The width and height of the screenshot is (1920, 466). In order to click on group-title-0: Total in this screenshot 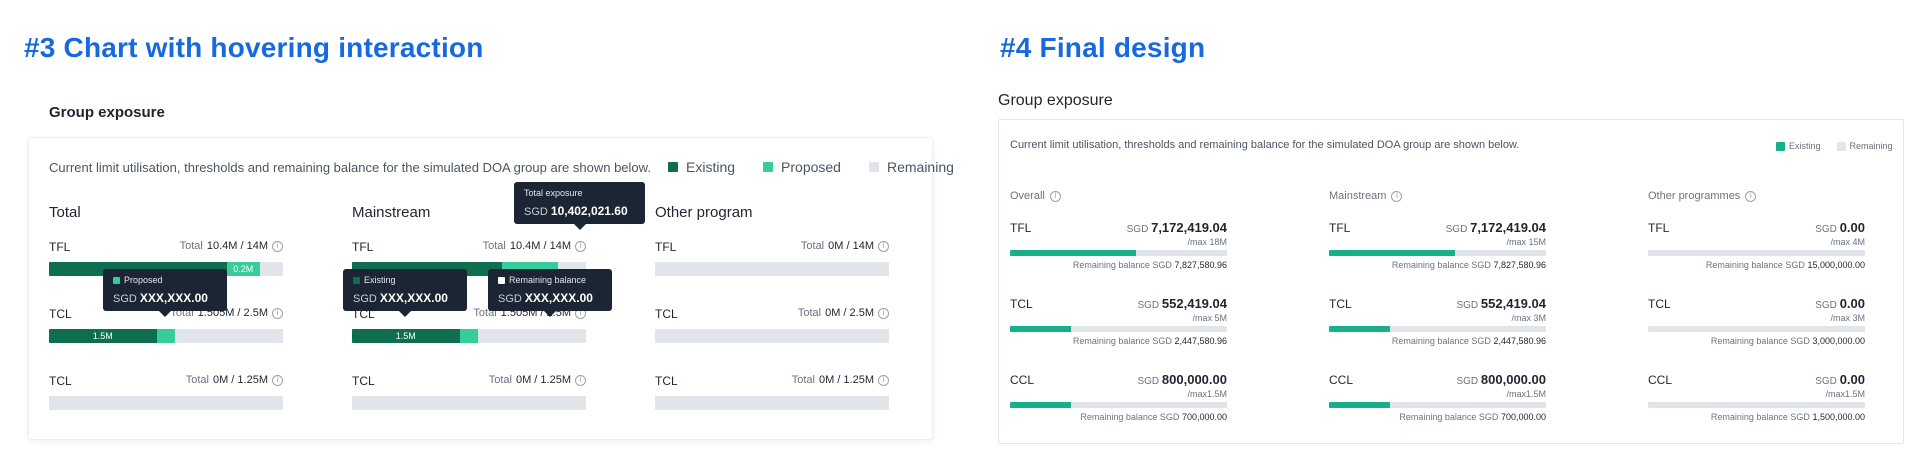, I will do `click(65, 212)`.